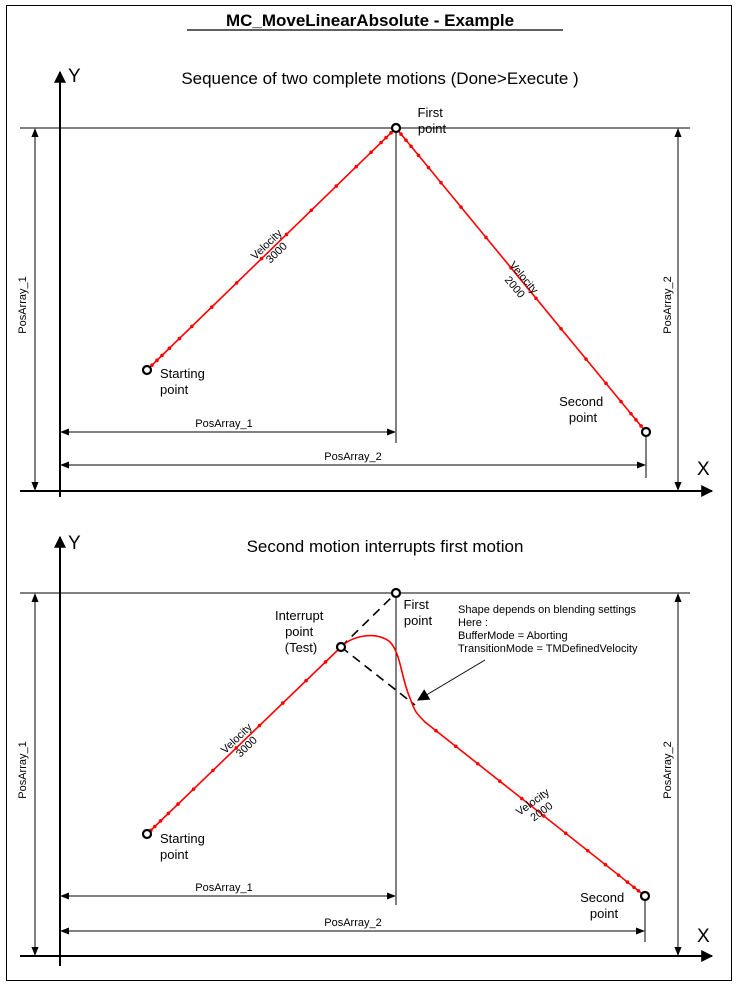  What do you see at coordinates (646, 432) in the screenshot?
I see `panel-1-second-point` at bounding box center [646, 432].